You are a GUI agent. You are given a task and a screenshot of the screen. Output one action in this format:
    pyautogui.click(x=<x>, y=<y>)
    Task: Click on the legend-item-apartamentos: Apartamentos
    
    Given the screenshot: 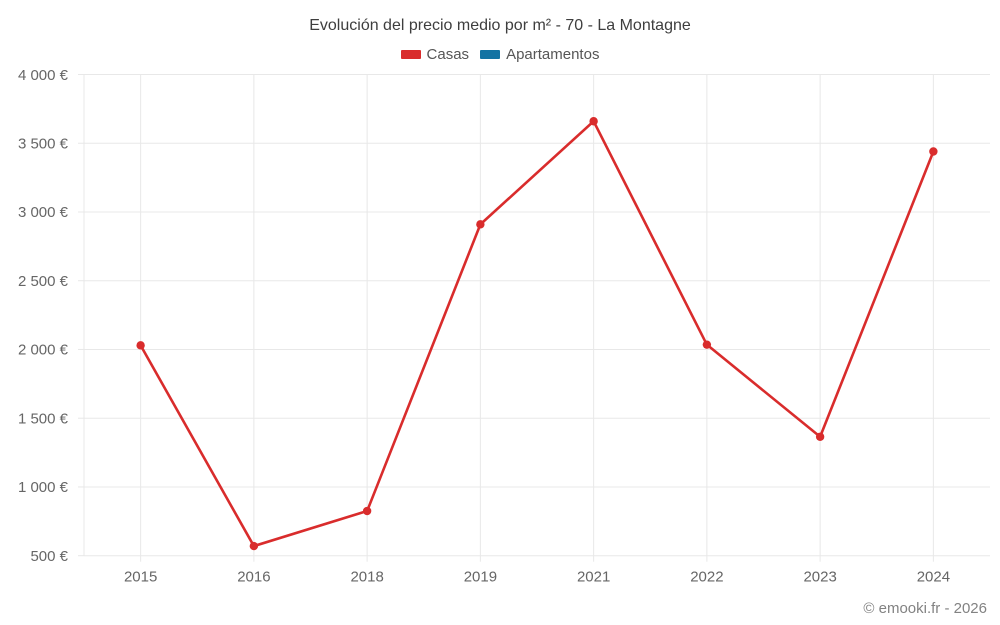 What is the action you would take?
    pyautogui.click(x=539, y=54)
    